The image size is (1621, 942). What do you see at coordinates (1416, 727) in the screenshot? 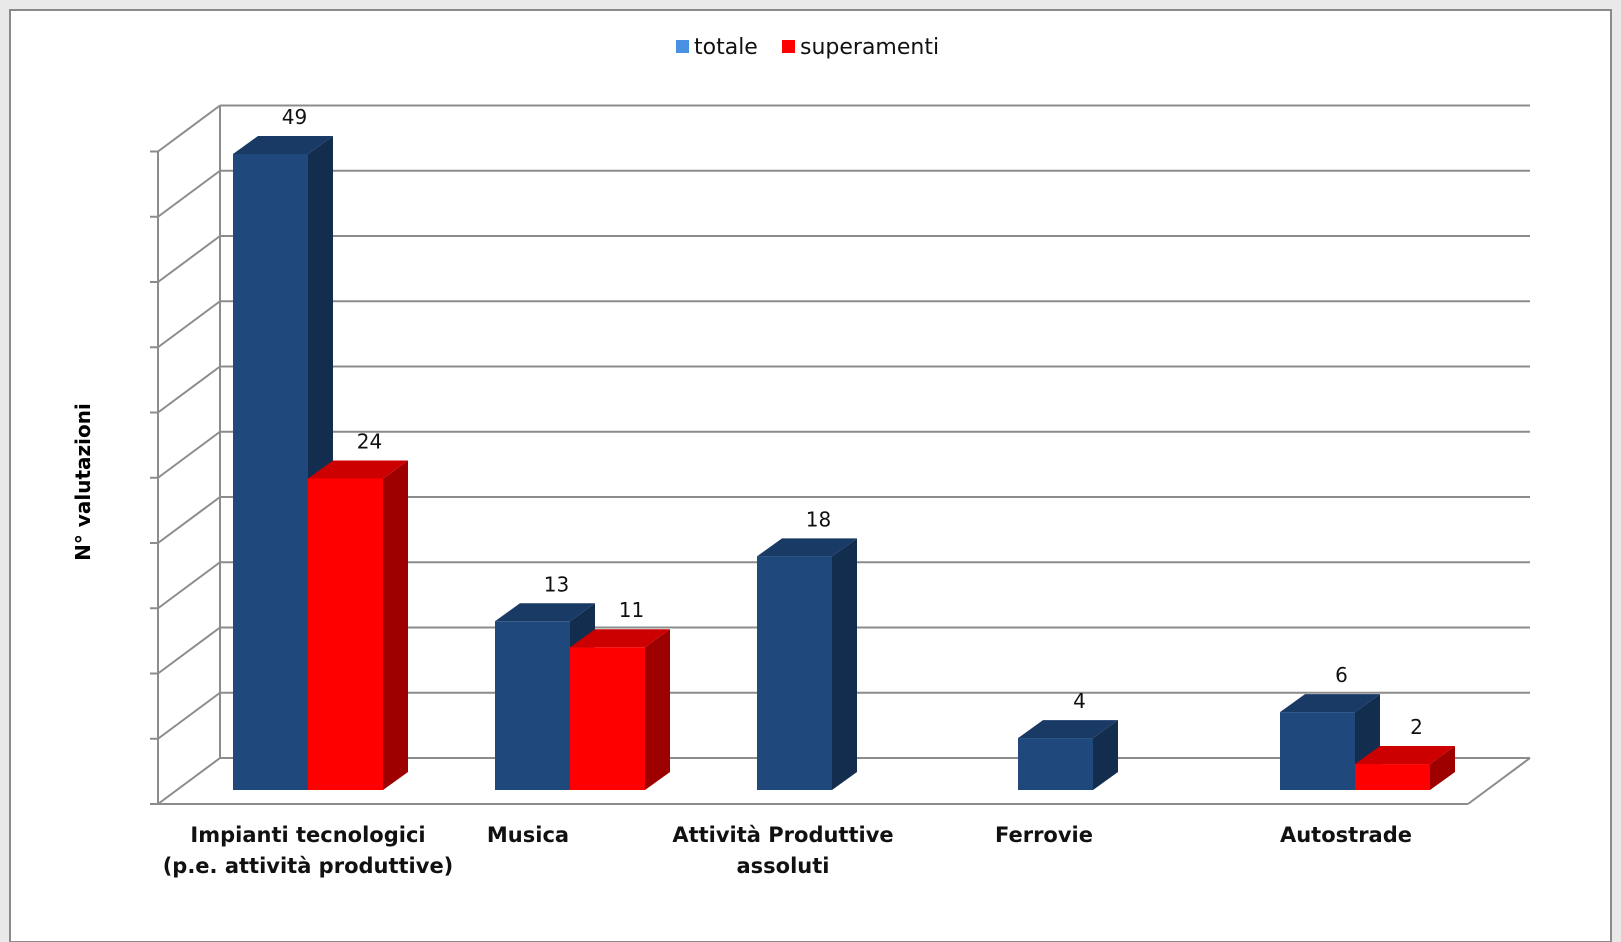
I see `data-label: 2` at bounding box center [1416, 727].